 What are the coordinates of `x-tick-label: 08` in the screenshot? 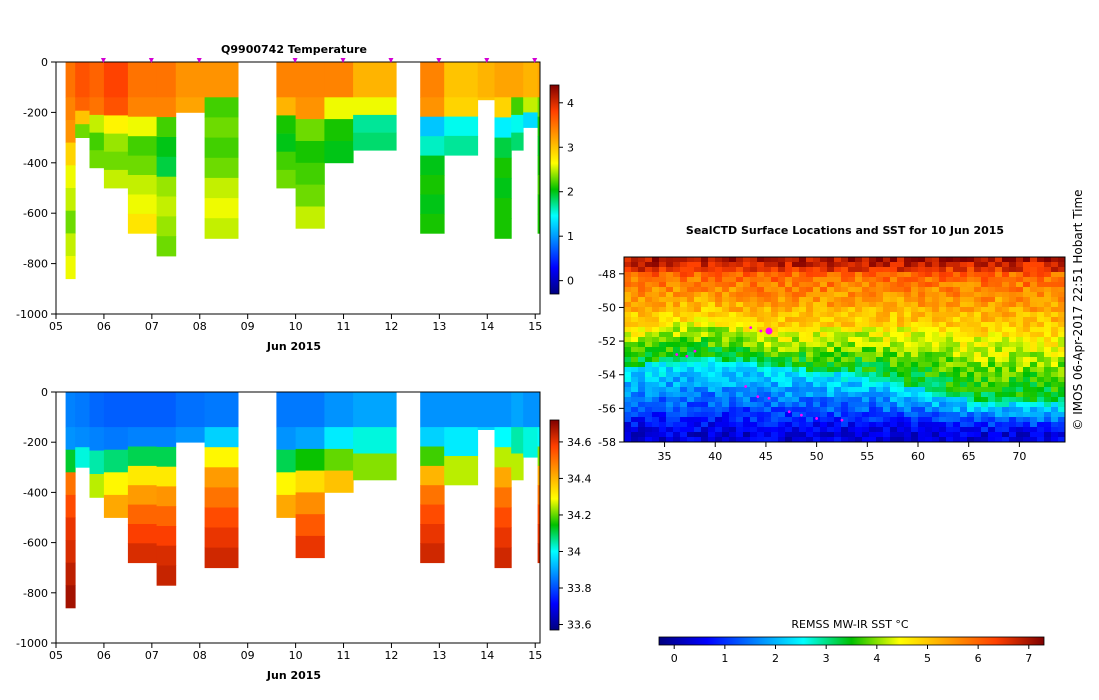 It's located at (200, 655).